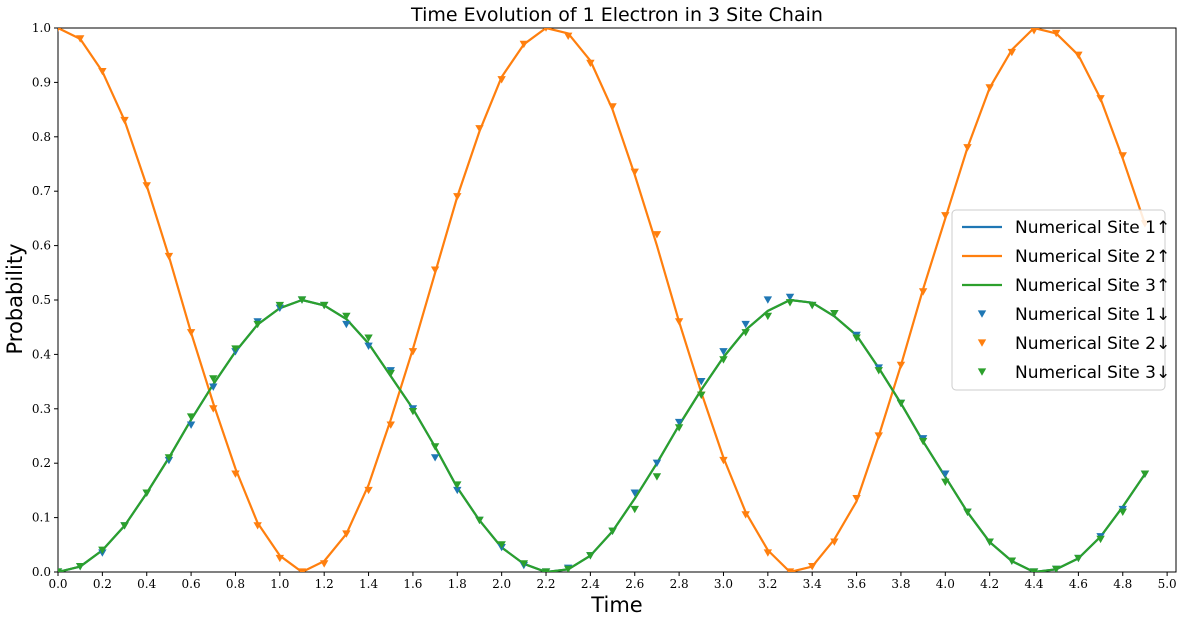  I want to click on y-tick-label: 0.1, so click(41, 518).